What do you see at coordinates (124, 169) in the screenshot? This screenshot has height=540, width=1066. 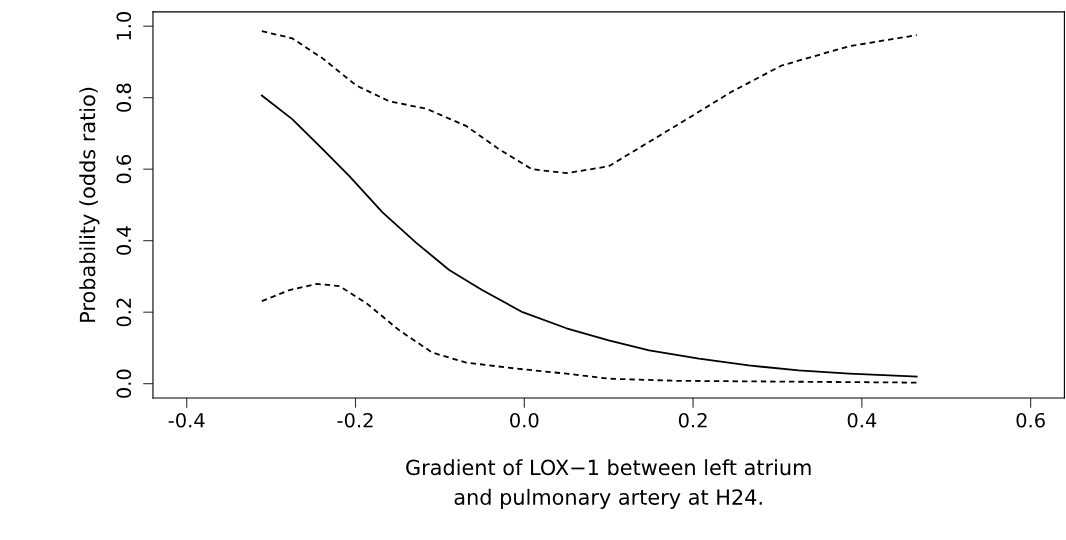 I see `y-tick-label: 0.6` at bounding box center [124, 169].